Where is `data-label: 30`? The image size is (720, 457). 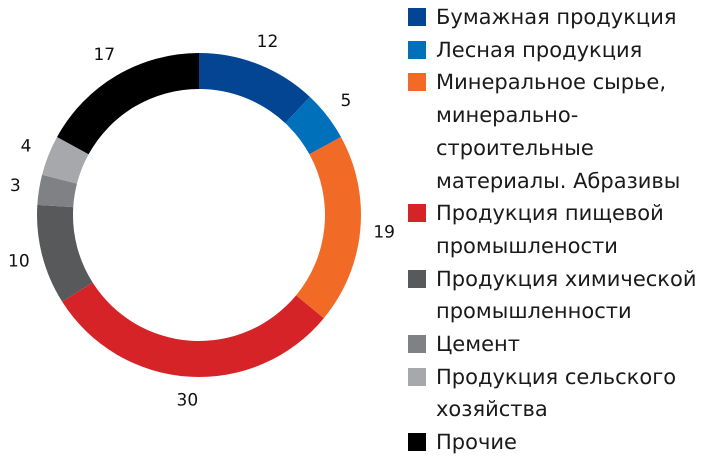 data-label: 30 is located at coordinates (187, 400).